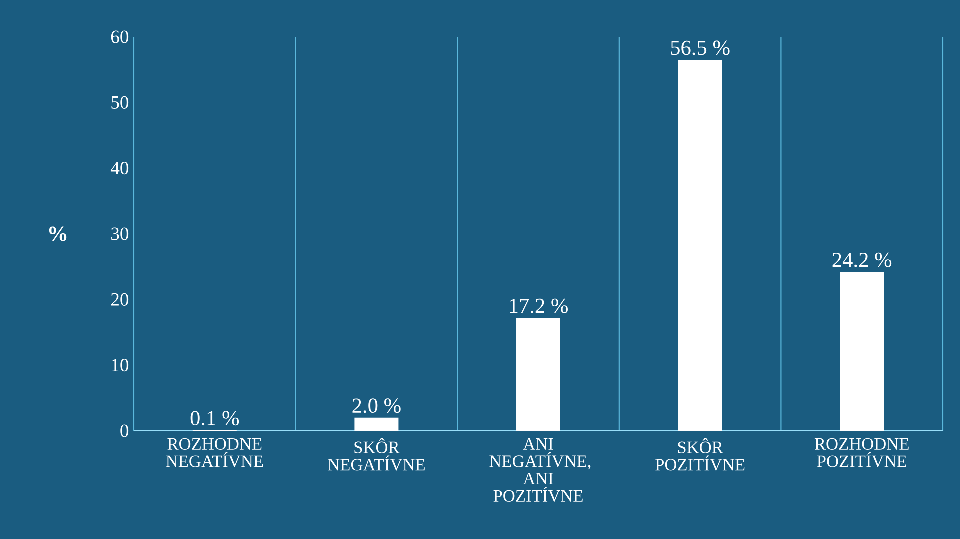 This screenshot has height=539, width=960. What do you see at coordinates (376, 406) in the screenshot?
I see `data-label: 2.0 %` at bounding box center [376, 406].